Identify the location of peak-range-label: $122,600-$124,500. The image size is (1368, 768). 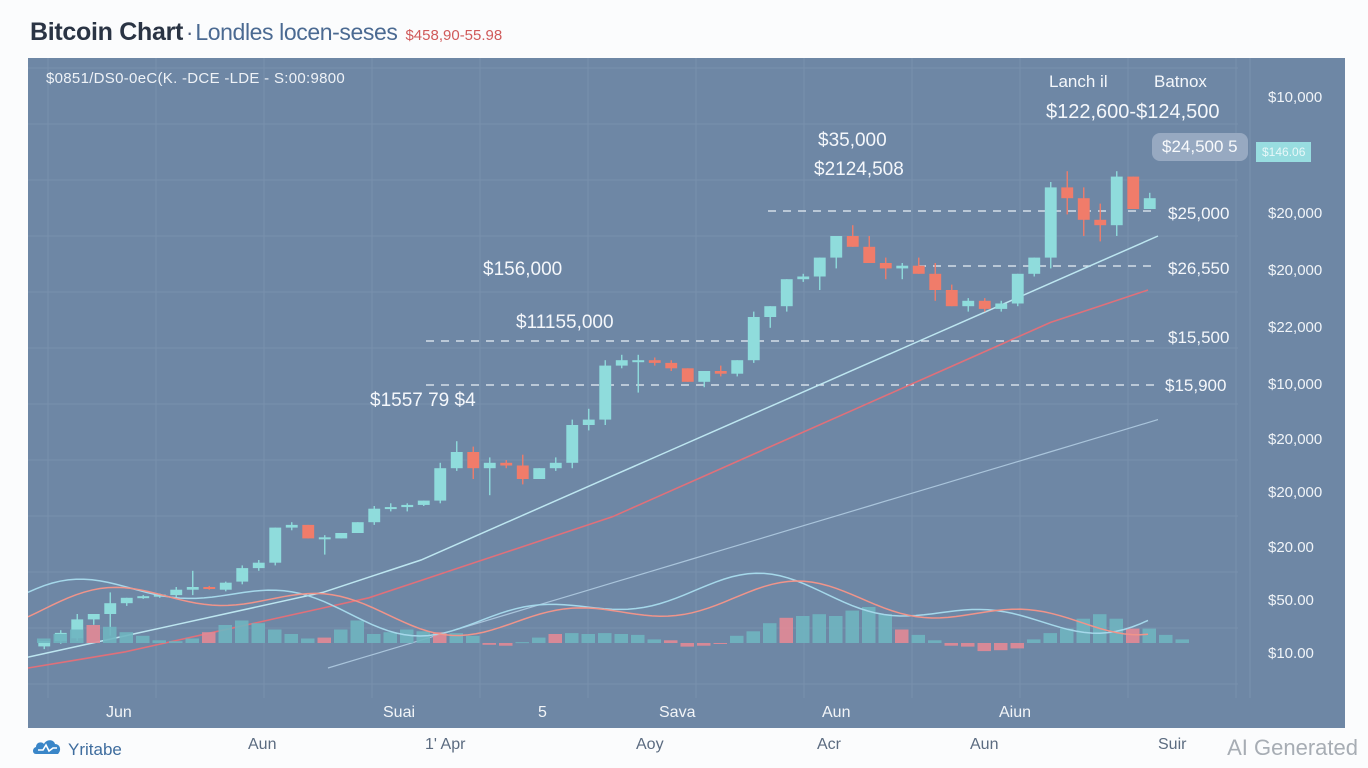
(1133, 112).